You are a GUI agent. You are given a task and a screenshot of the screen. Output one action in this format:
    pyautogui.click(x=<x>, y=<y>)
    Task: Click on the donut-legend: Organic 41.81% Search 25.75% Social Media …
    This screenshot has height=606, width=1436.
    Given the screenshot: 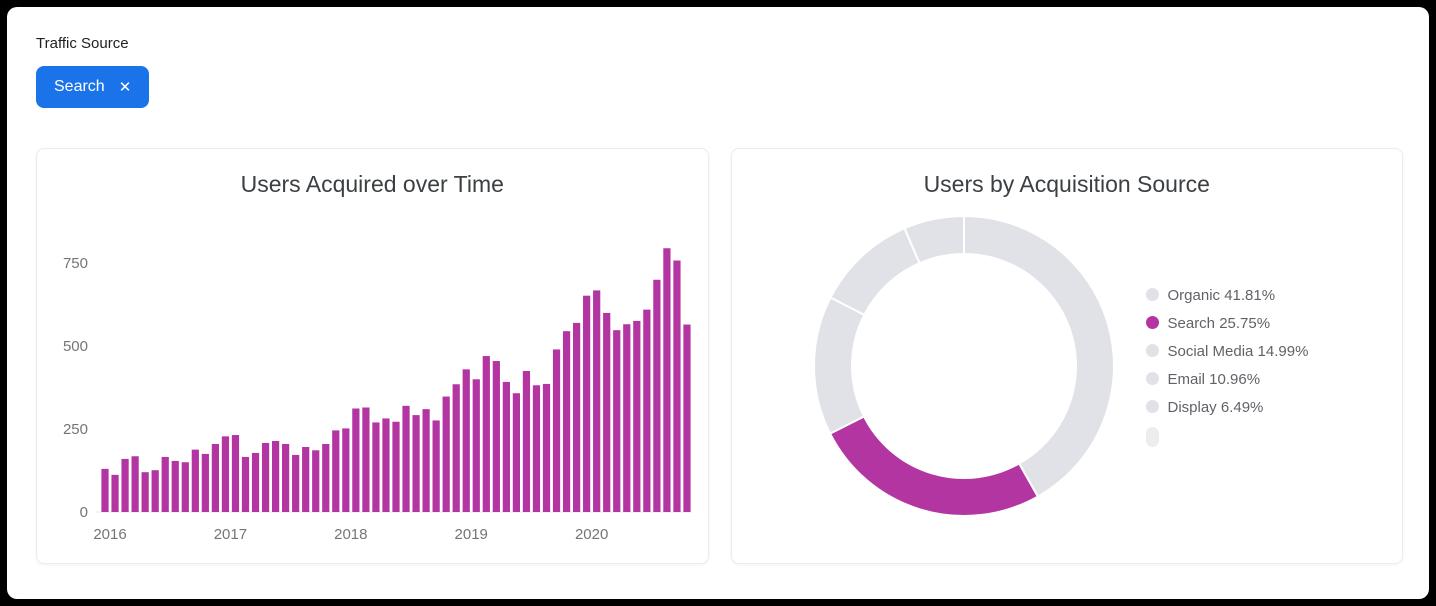 What is the action you would take?
    pyautogui.click(x=1240, y=366)
    